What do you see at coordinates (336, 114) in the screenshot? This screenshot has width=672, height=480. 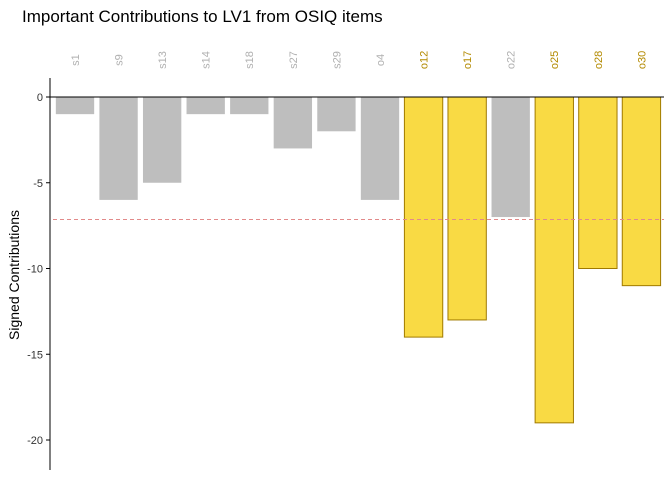 I see `bar-s29` at bounding box center [336, 114].